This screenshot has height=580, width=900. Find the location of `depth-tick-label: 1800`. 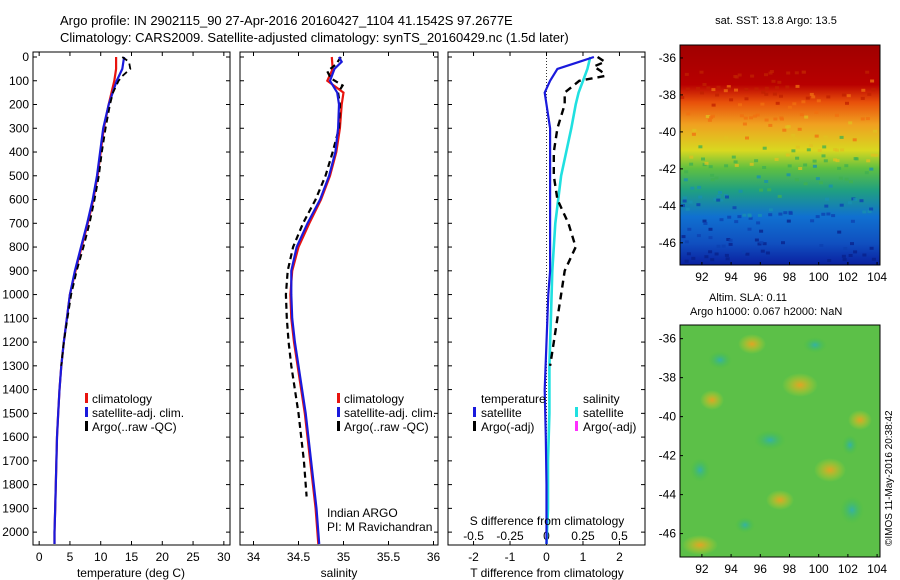

depth-tick-label: 1800 is located at coordinates (15, 485).